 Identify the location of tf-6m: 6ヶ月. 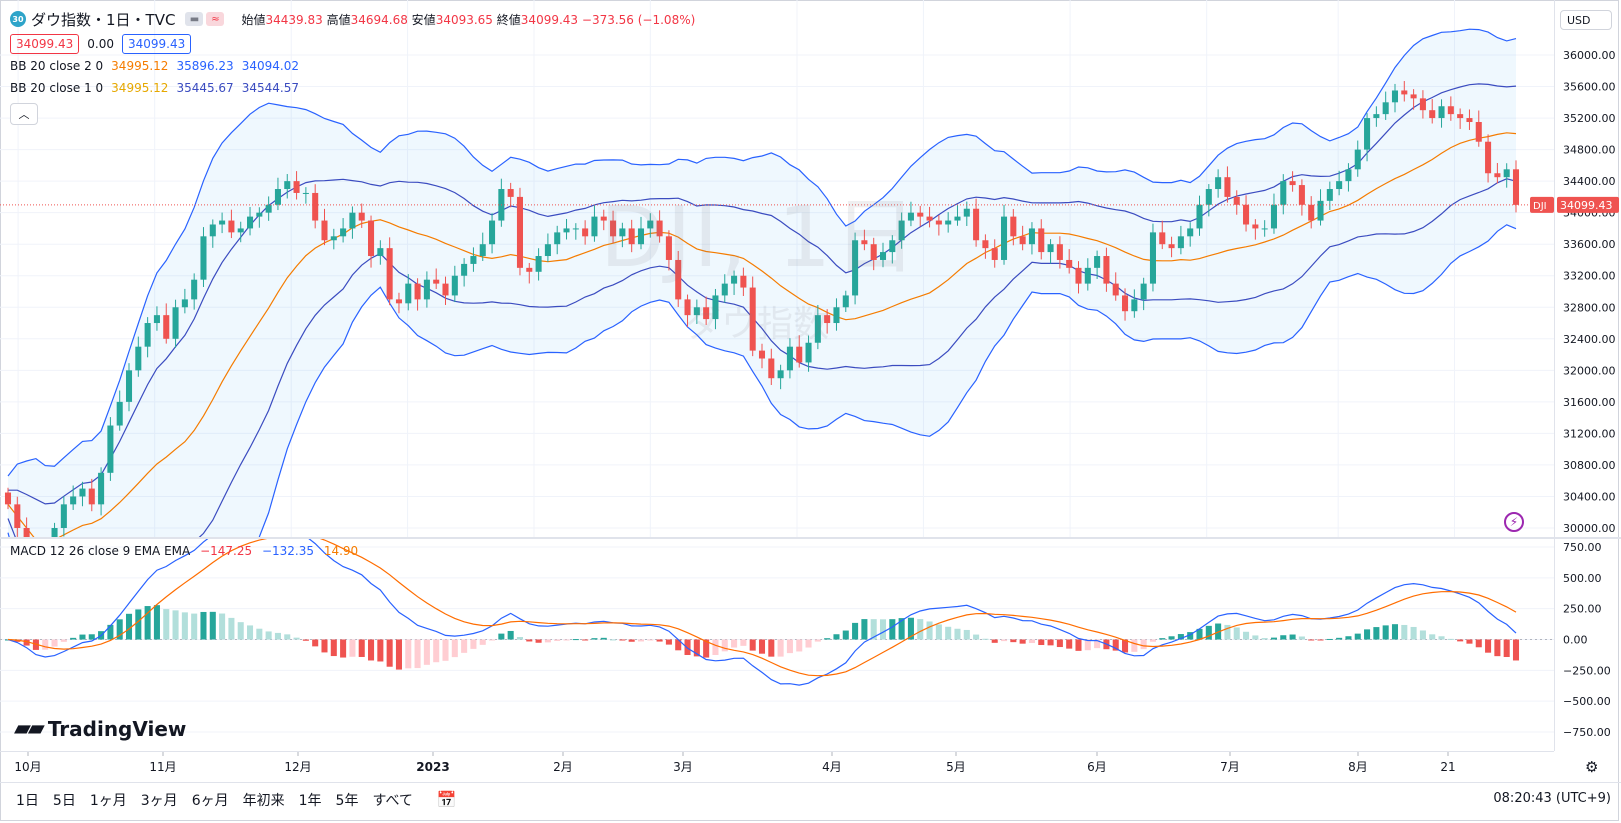
(210, 801).